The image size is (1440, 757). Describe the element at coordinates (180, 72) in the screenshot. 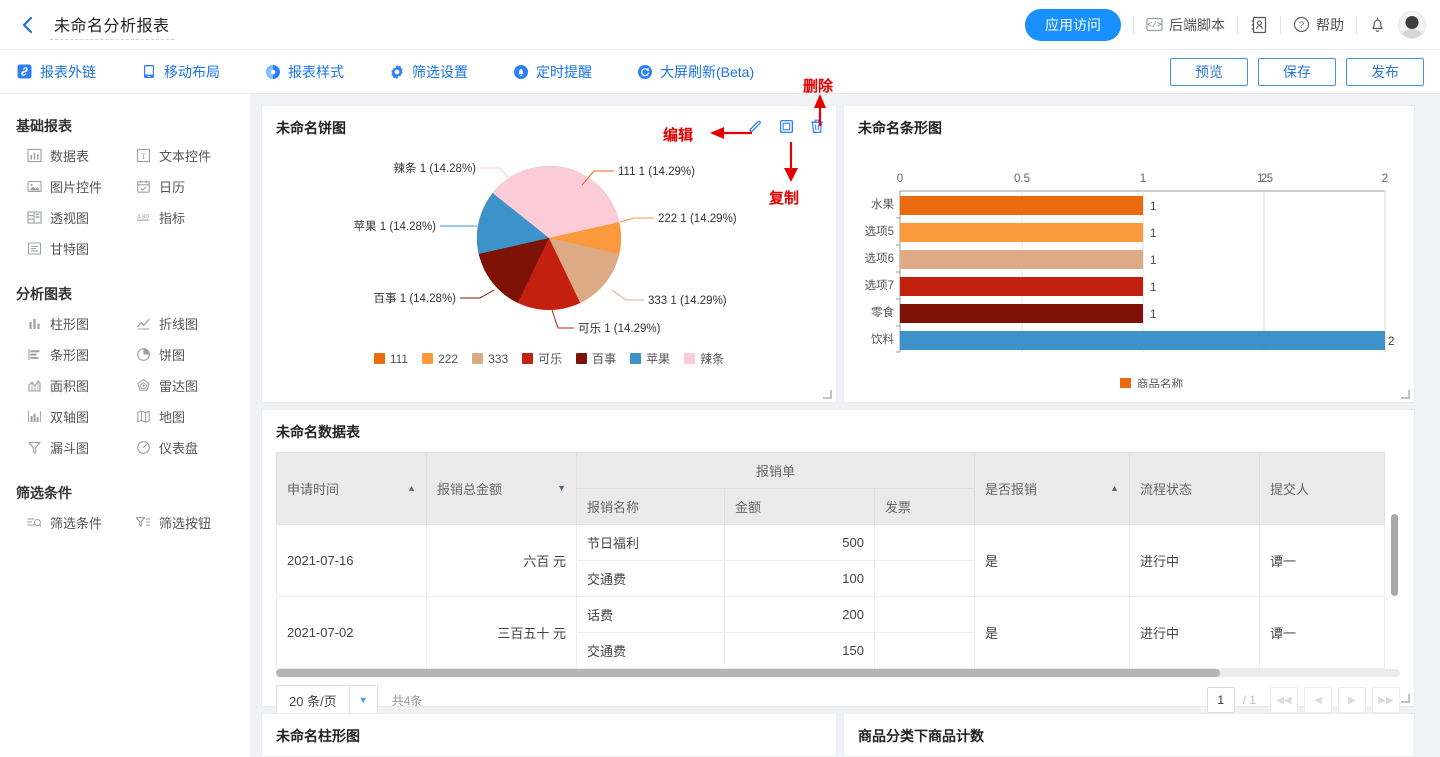

I see `tool-mobile-layout: 移动布局` at that location.